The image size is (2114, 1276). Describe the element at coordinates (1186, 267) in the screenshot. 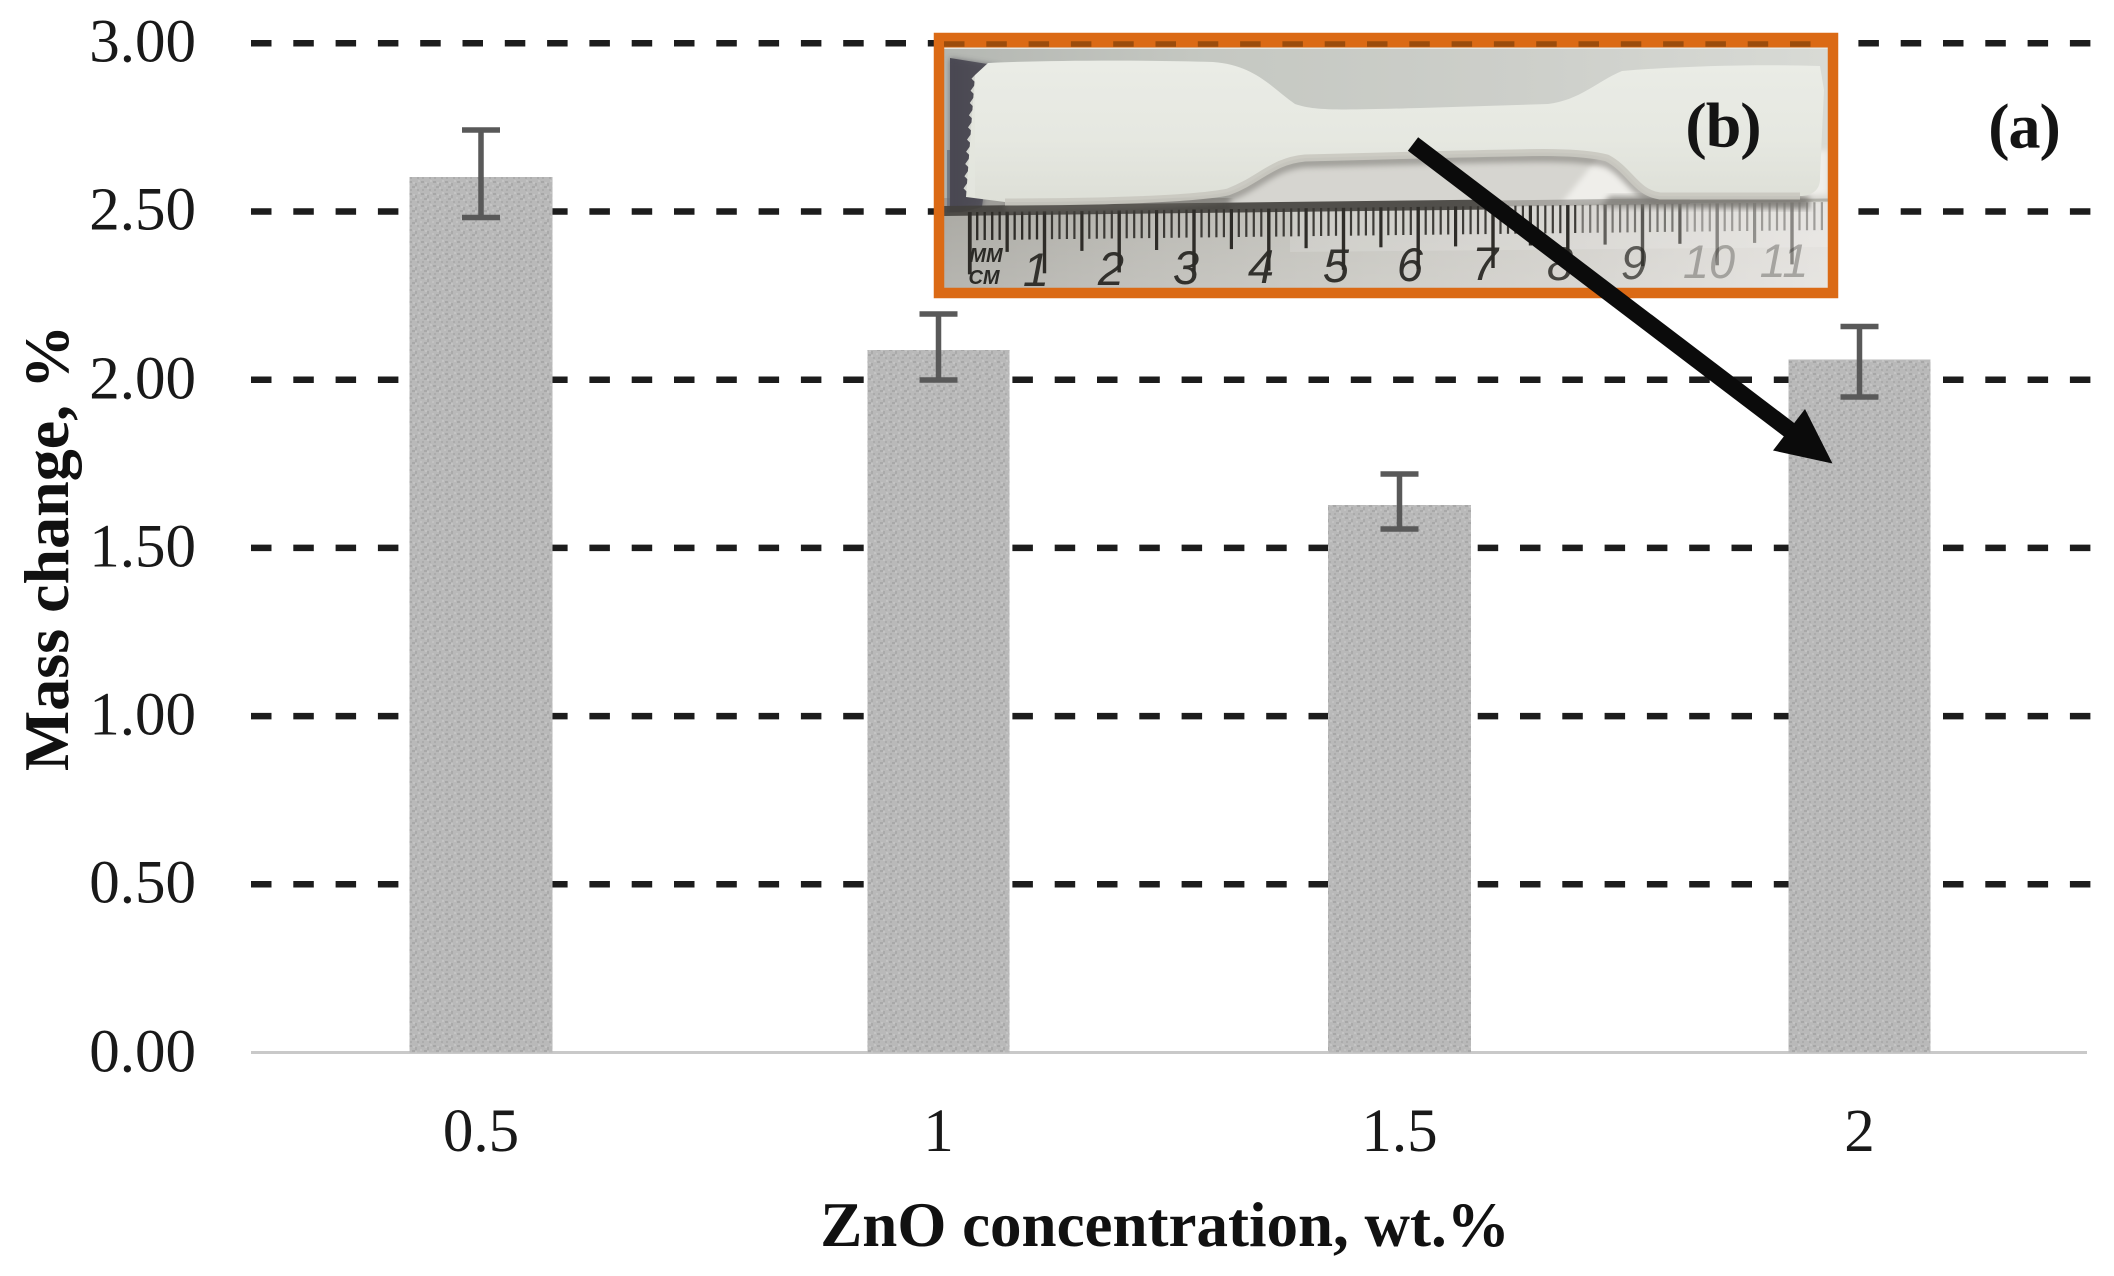

I see `svg-text: 3` at that location.